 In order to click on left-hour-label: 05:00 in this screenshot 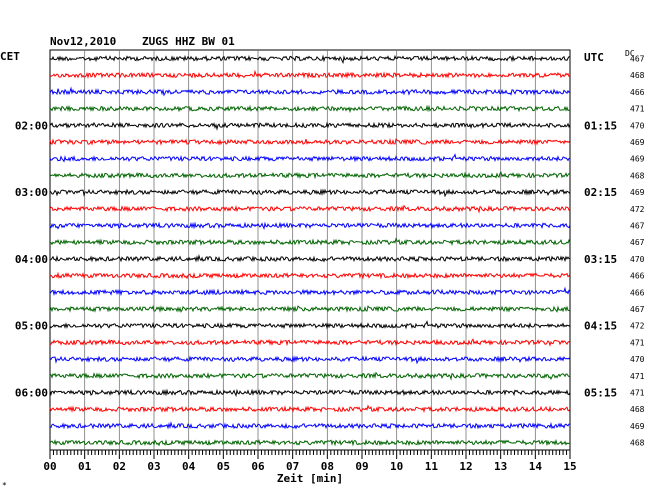, I will do `click(31, 326)`.